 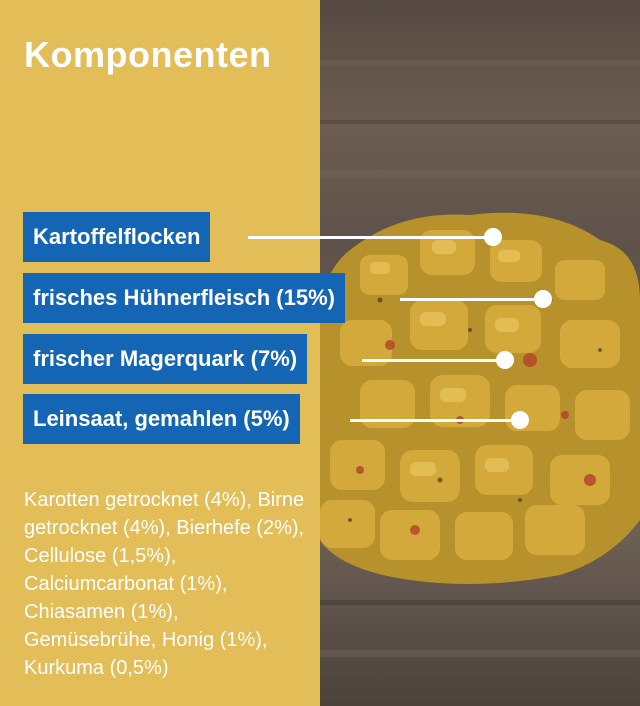 What do you see at coordinates (161, 419) in the screenshot?
I see `component-label-leinsaat: Leinsaat, gemahlen (5%)` at bounding box center [161, 419].